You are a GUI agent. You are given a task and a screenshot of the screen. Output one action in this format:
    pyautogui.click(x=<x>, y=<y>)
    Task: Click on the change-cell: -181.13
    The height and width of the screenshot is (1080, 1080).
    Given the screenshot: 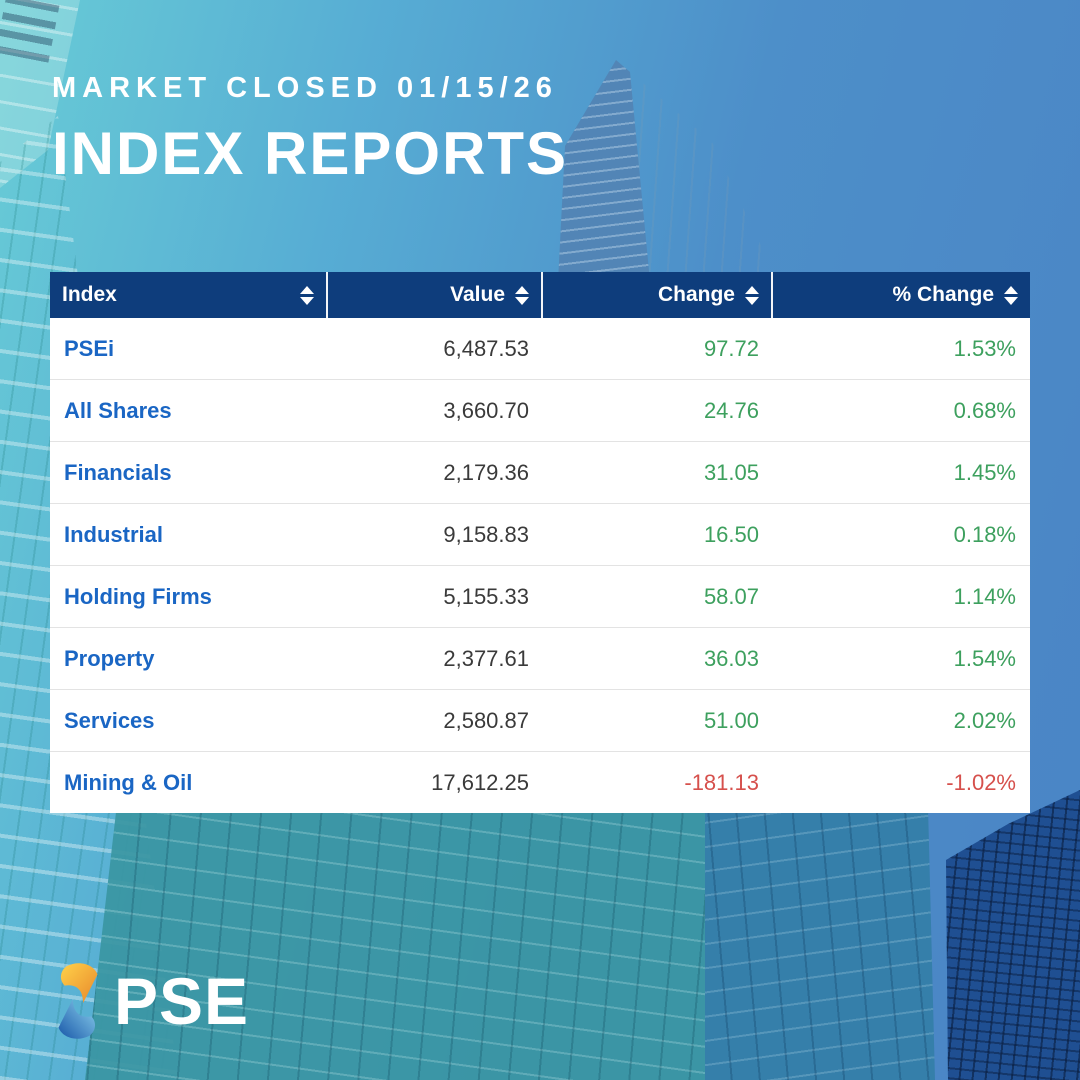 What is the action you would take?
    pyautogui.click(x=721, y=782)
    